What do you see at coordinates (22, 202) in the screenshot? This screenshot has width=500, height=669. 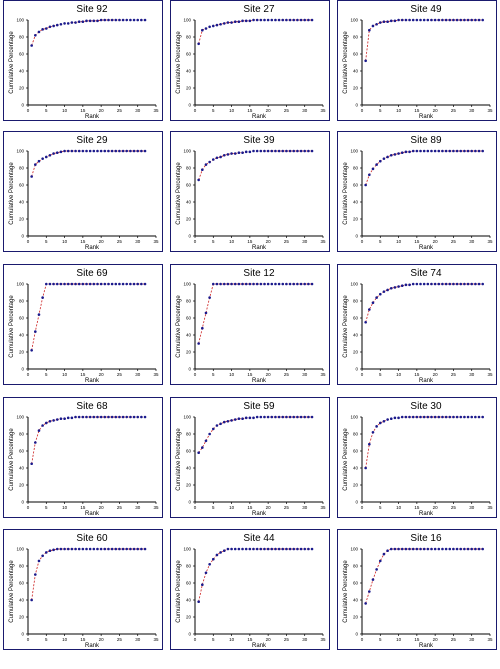 I see `y-tick-label: 40` at bounding box center [22, 202].